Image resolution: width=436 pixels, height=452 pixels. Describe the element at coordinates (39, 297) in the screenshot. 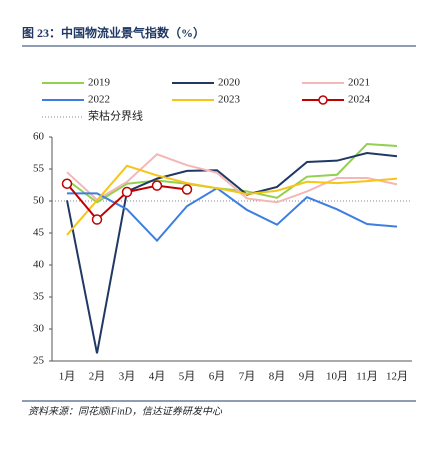

I see `y-tick-label: 35` at that location.